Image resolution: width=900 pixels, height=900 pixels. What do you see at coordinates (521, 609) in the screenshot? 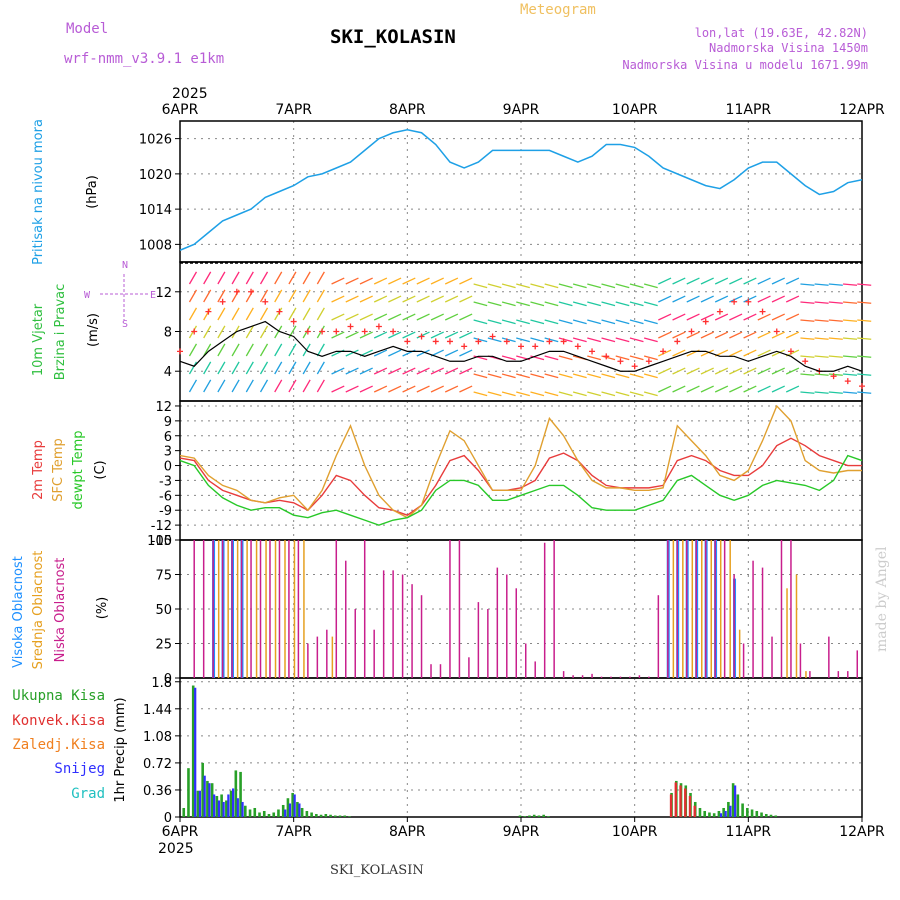
I see `clouds-frame` at bounding box center [521, 609].